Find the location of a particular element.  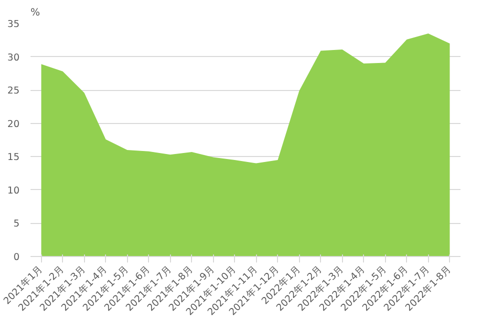

y-tick-label: 25 is located at coordinates (13, 91).